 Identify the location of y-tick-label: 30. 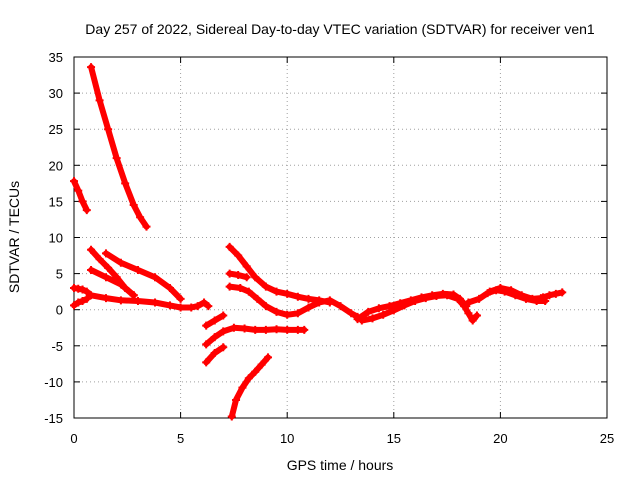
(56, 93).